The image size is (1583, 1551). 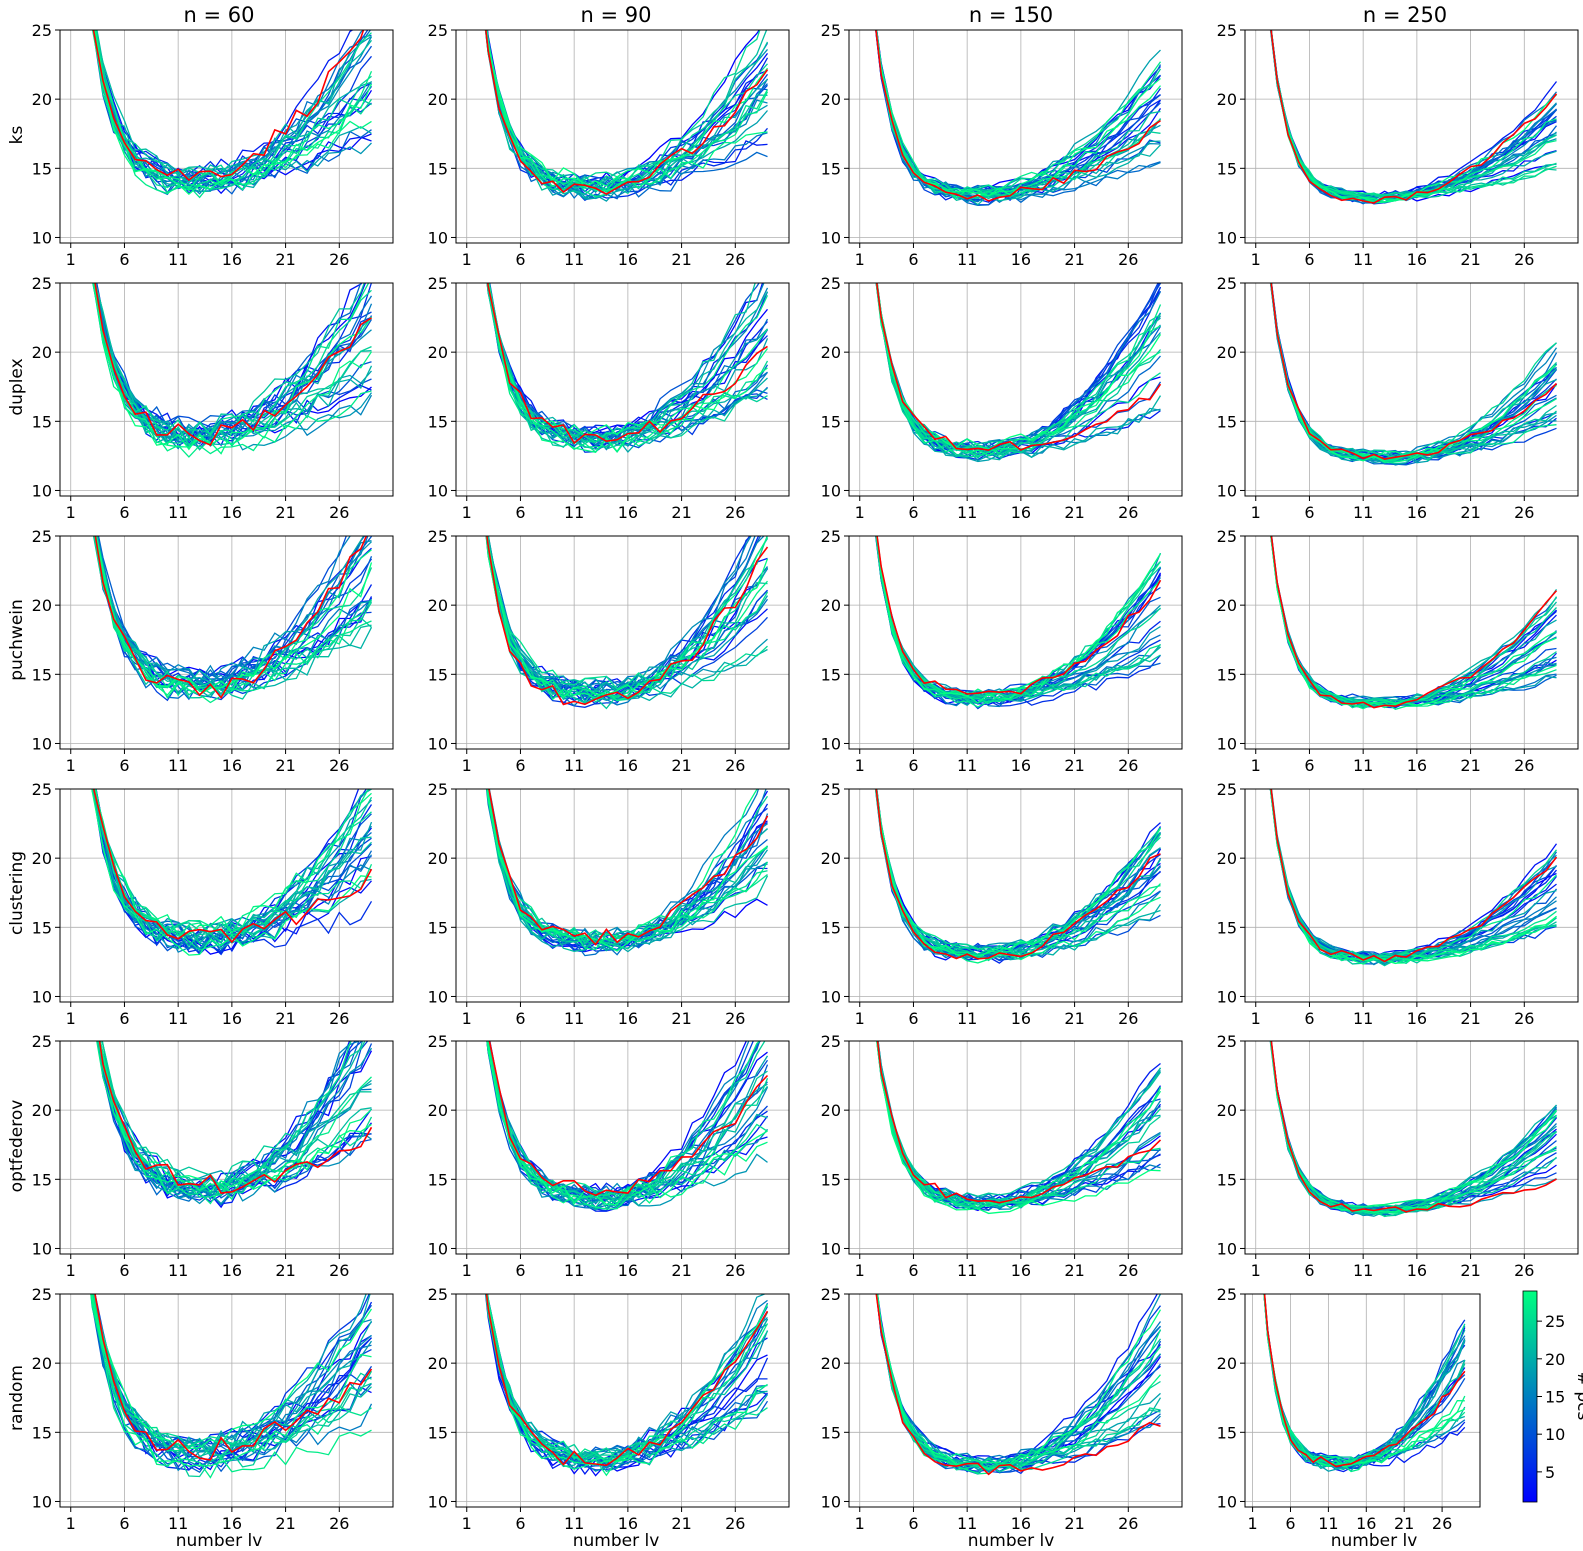 I want to click on x-tick-label: 11, so click(x=574, y=765).